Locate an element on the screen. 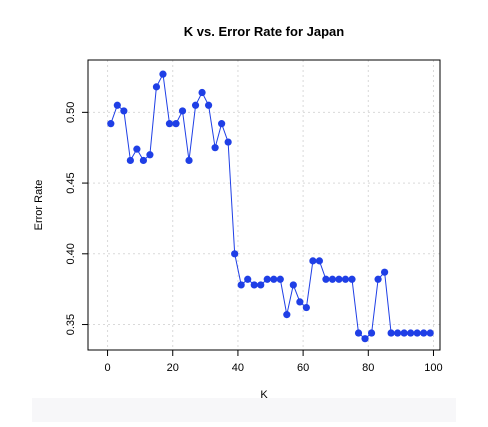 This screenshot has height=427, width=488. x-axis-label: K is located at coordinates (264, 395).